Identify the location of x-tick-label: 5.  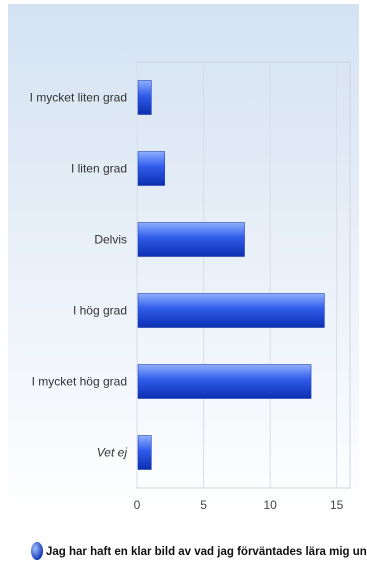
(203, 505).